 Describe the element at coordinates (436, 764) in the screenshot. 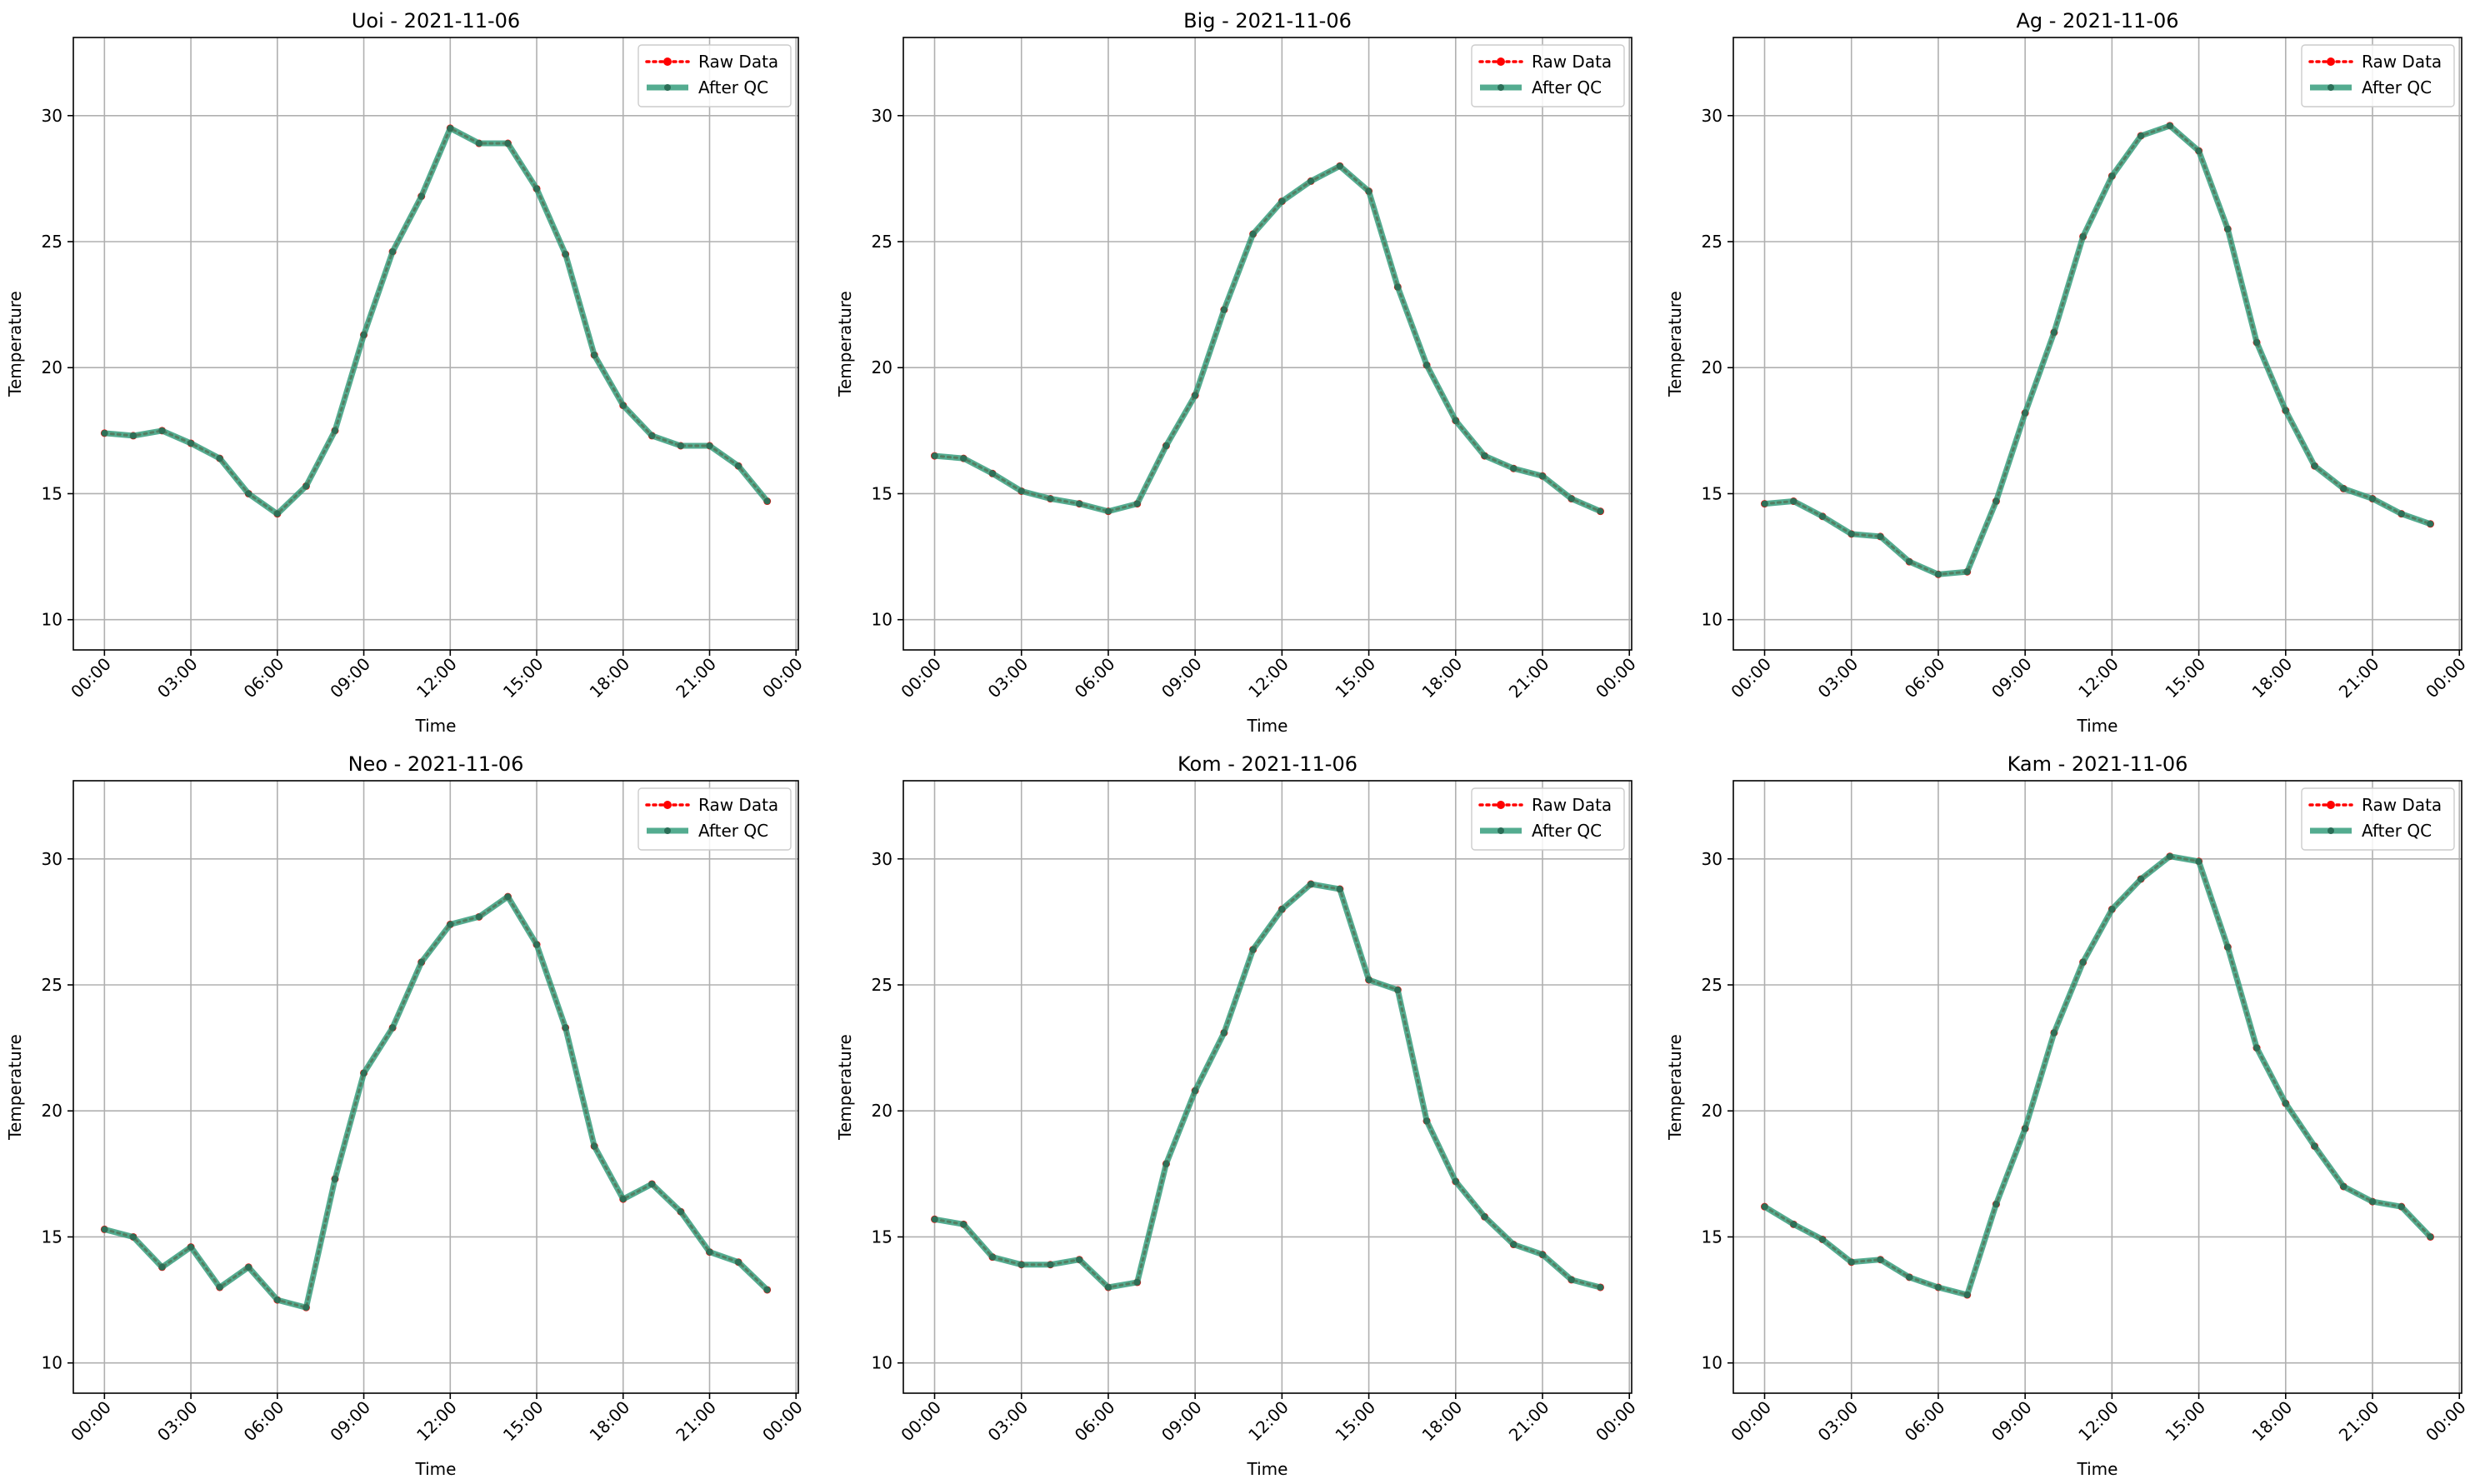

I see `chart-title: Neo - 2021-11-06` at that location.